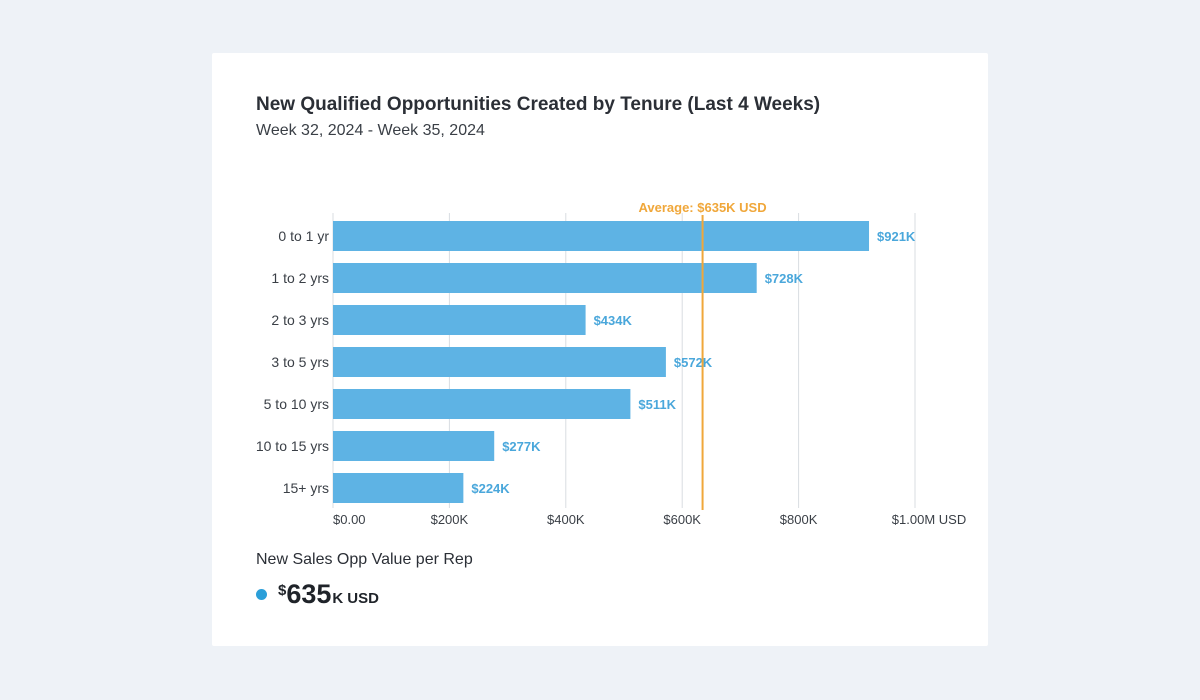 The image size is (1200, 700). What do you see at coordinates (450, 519) in the screenshot?
I see `x-tick-label: $200K` at bounding box center [450, 519].